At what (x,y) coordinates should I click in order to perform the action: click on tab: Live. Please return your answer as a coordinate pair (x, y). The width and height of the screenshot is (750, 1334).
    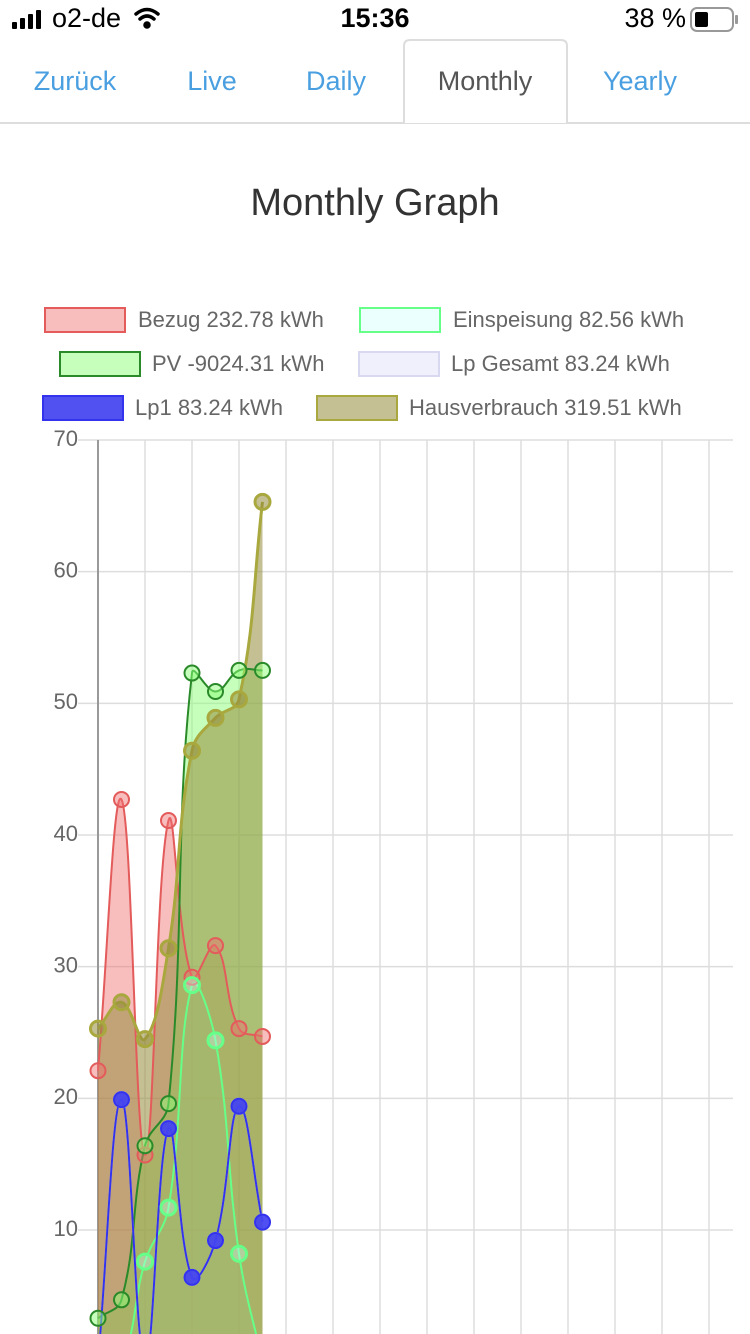
    Looking at the image, I should click on (212, 81).